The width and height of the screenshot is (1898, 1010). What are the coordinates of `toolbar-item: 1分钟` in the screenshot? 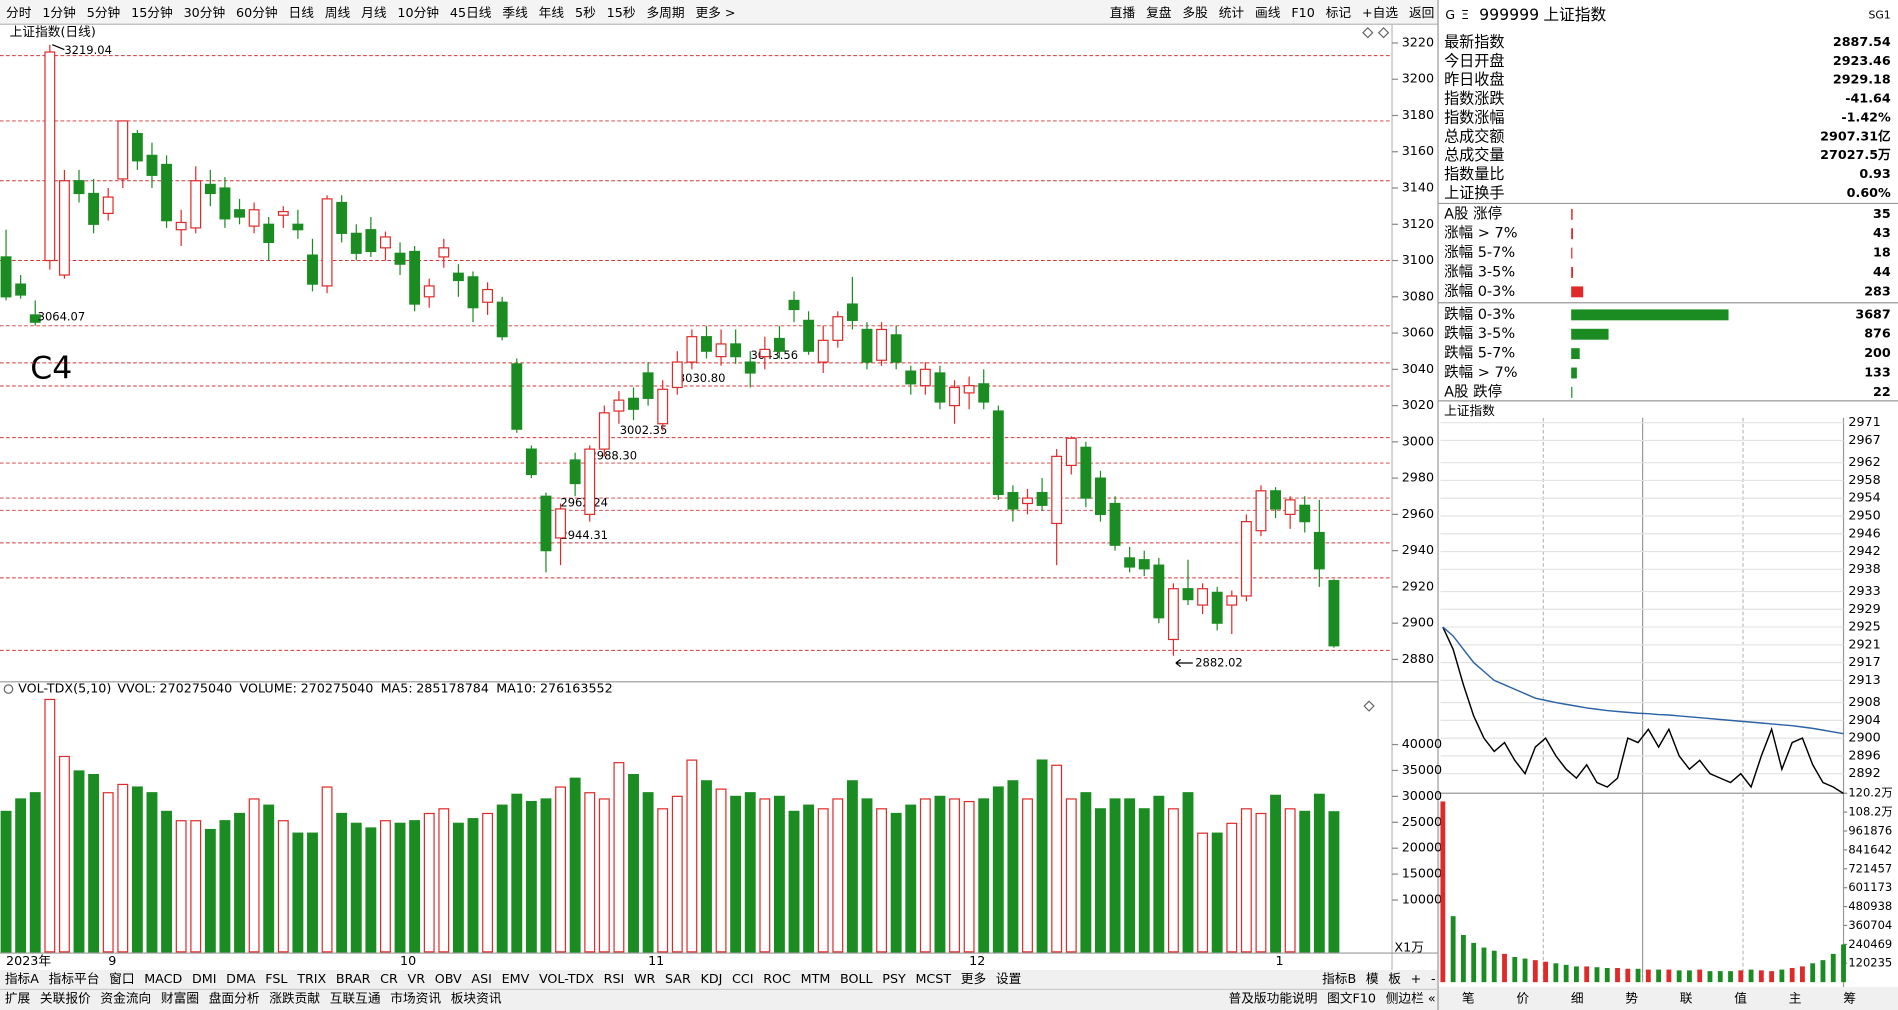 It's located at (58, 12).